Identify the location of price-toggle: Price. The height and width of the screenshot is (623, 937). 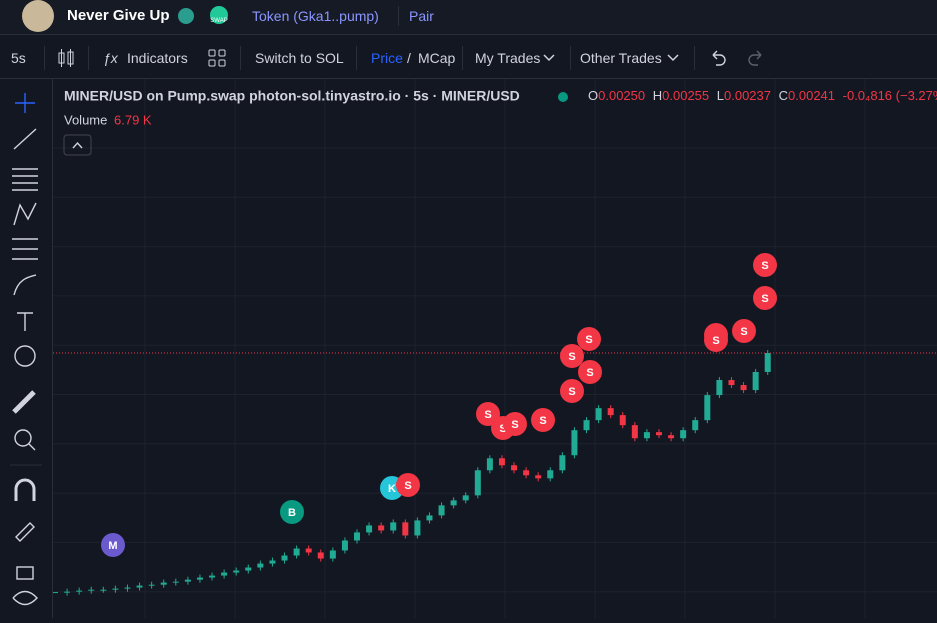
(387, 58).